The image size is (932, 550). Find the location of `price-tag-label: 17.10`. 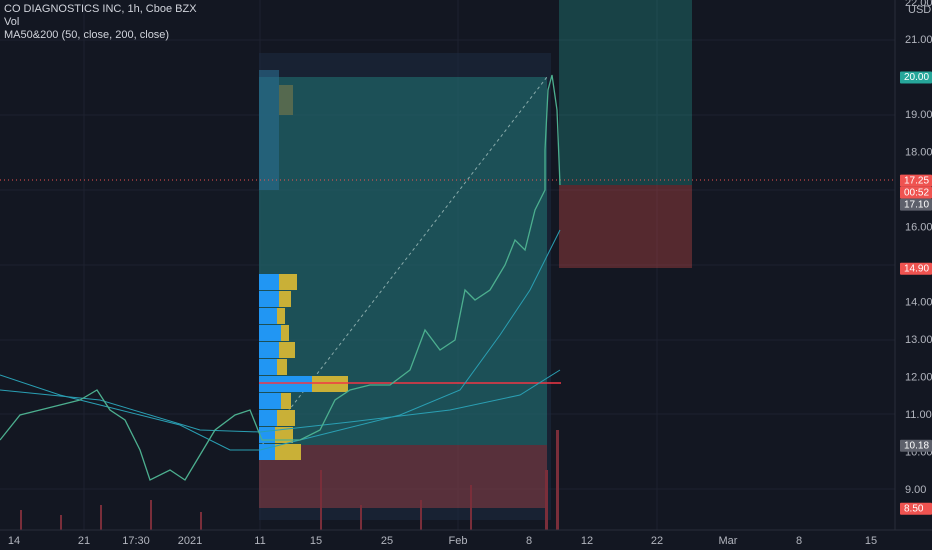

price-tag-label: 17.10 is located at coordinates (916, 204).